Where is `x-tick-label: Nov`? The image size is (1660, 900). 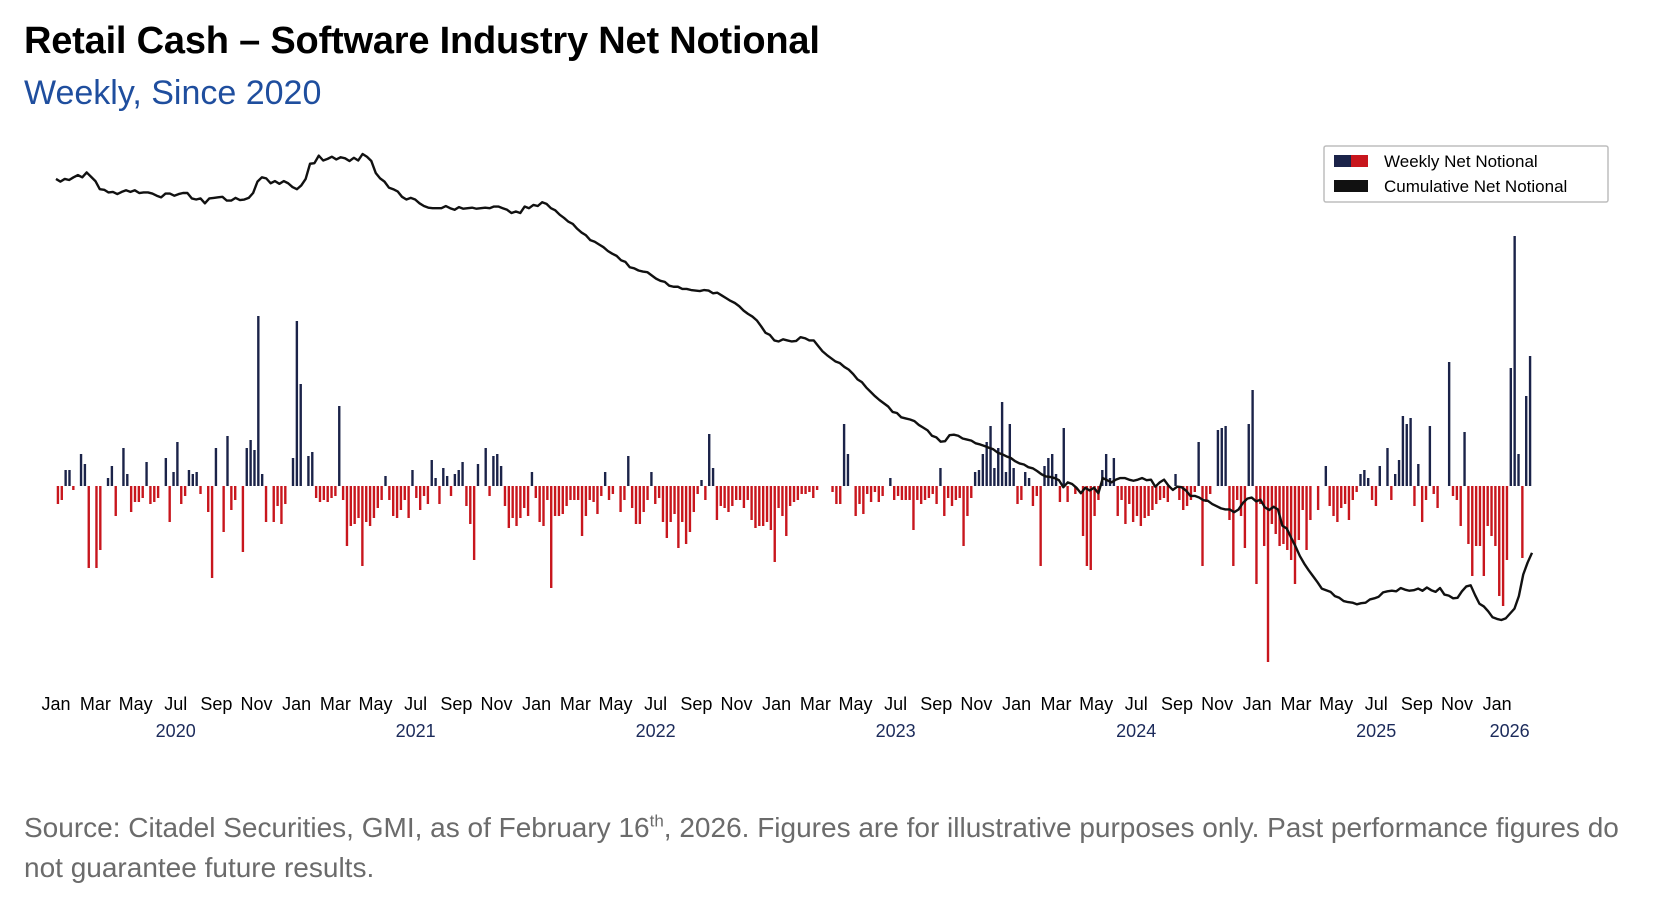
x-tick-label: Nov is located at coordinates (1217, 704).